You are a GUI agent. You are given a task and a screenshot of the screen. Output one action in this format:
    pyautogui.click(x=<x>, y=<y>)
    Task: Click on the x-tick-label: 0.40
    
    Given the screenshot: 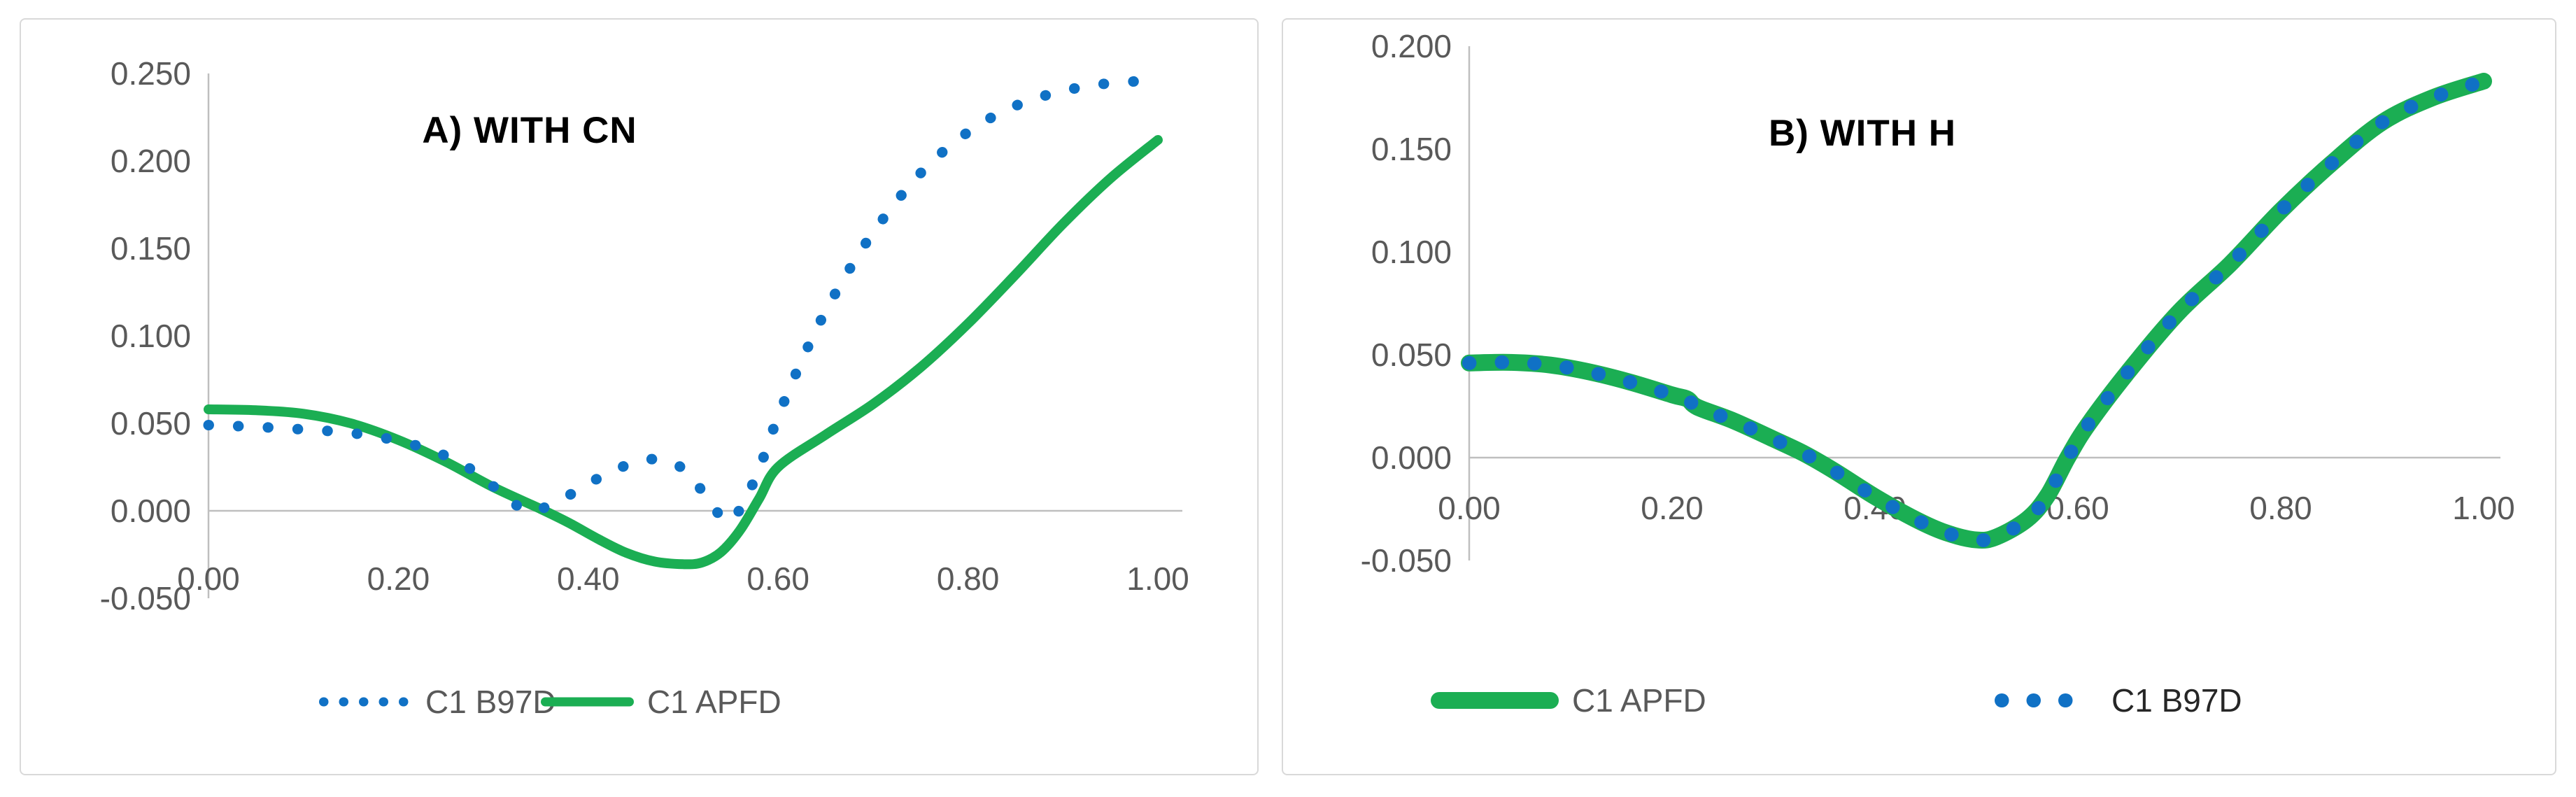 What is the action you would take?
    pyautogui.click(x=588, y=578)
    